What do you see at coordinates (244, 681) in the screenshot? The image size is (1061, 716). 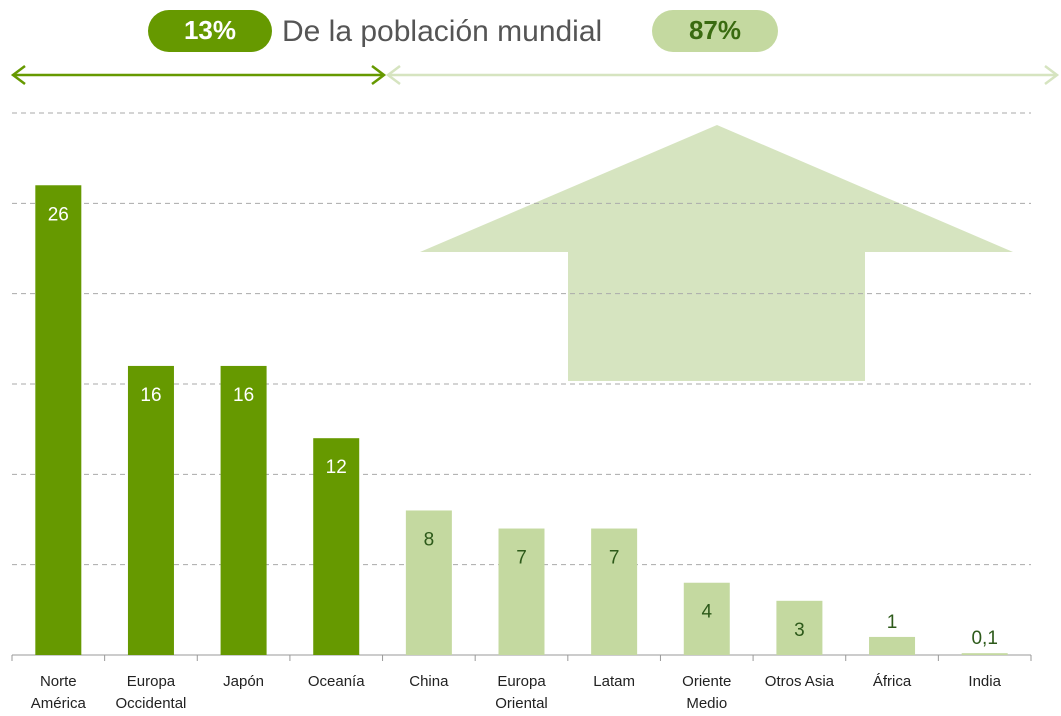 I see `x-tick-label: Japón` at bounding box center [244, 681].